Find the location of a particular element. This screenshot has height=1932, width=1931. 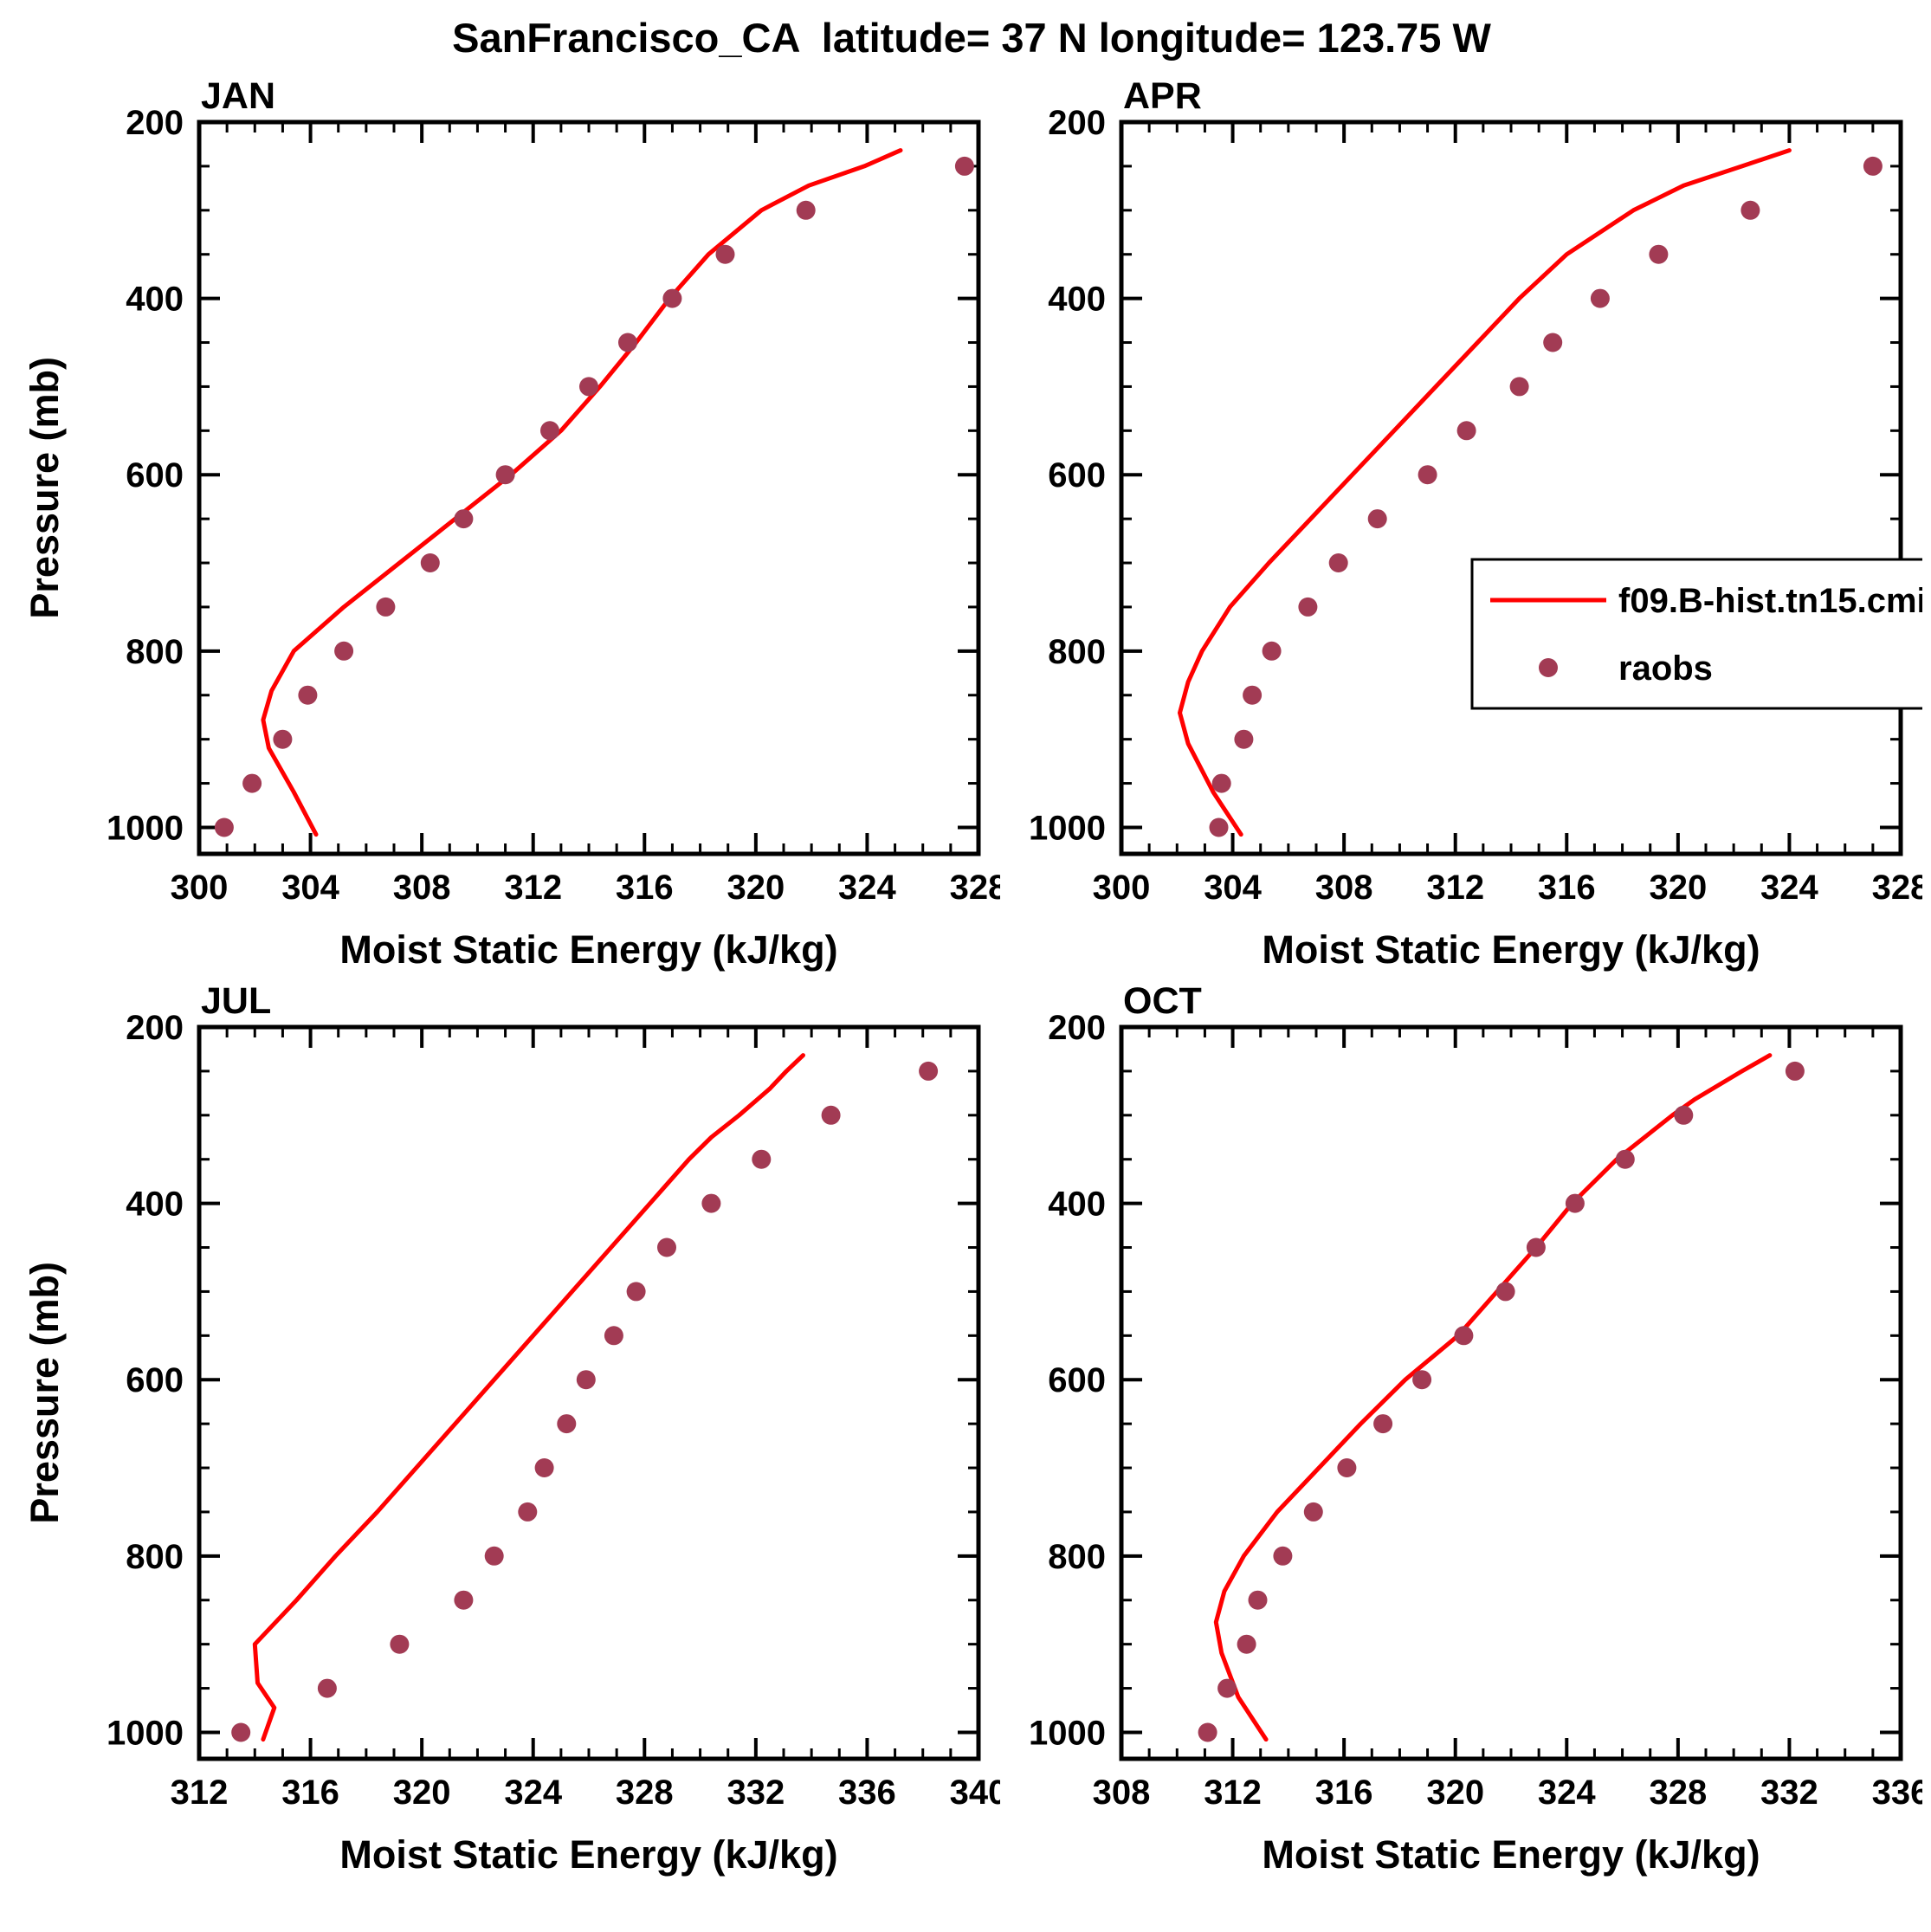

legend-dot-sample is located at coordinates (1548, 667).